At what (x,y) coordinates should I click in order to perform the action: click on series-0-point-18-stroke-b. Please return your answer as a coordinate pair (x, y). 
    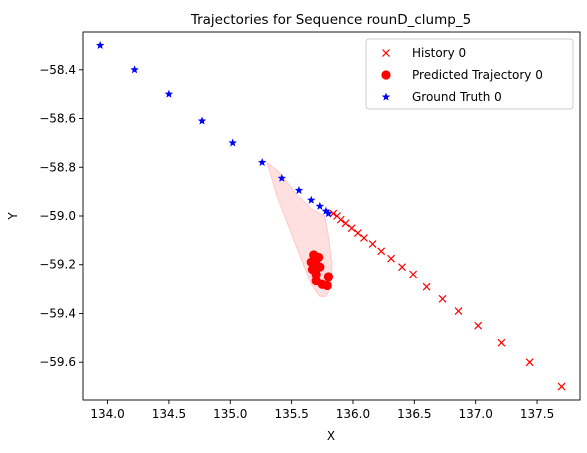
    Looking at the image, I should click on (333, 213).